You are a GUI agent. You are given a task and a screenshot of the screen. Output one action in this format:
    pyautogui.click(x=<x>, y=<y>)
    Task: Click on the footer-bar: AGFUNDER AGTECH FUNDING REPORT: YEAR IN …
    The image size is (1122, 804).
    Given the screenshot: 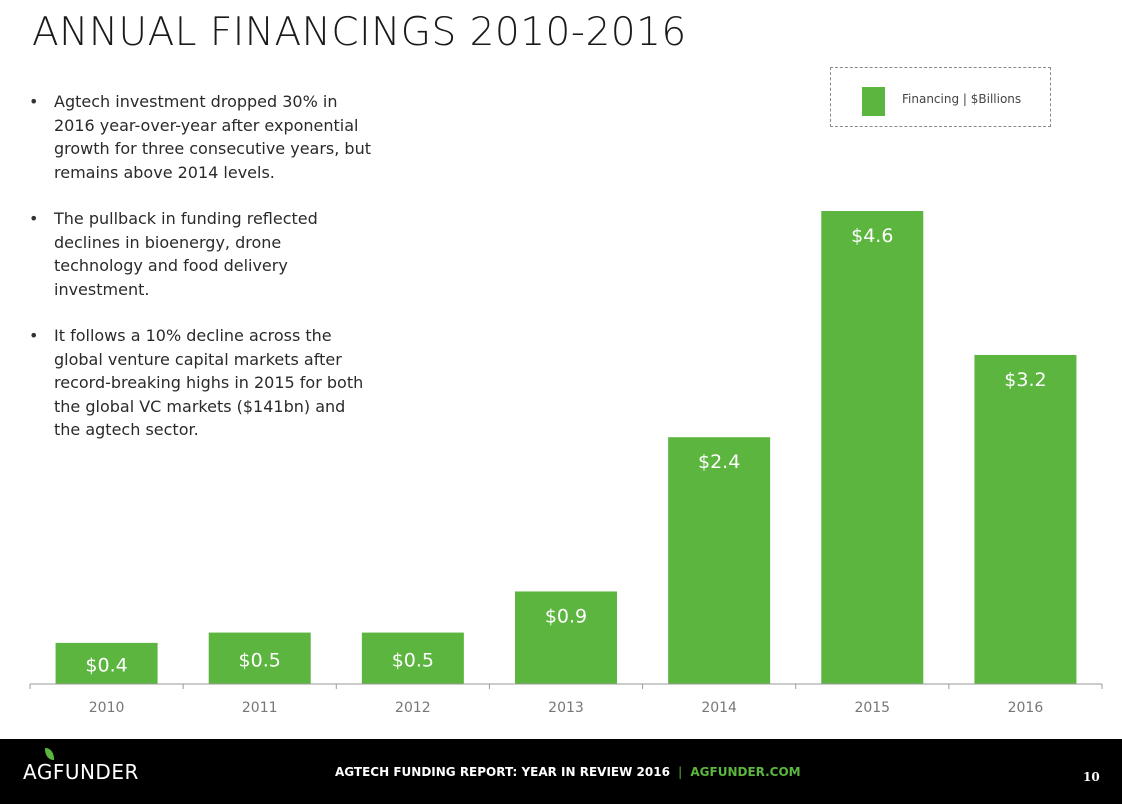 What is the action you would take?
    pyautogui.click(x=561, y=771)
    